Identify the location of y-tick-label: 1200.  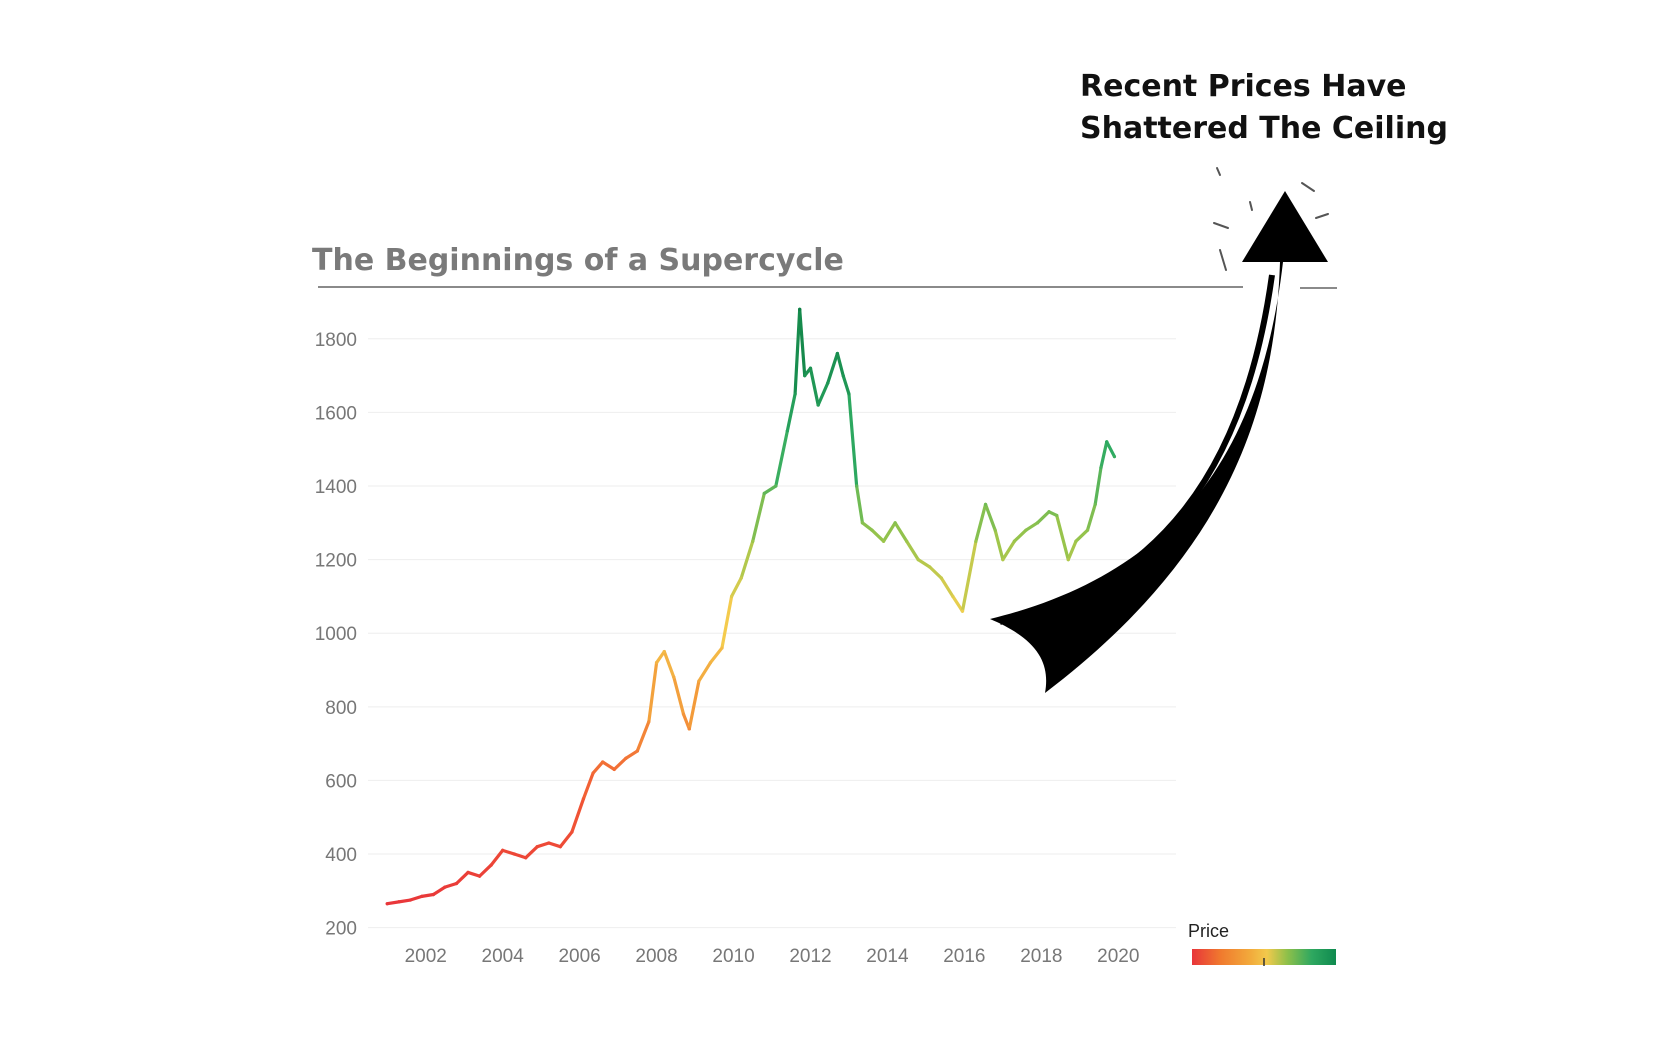
(336, 561).